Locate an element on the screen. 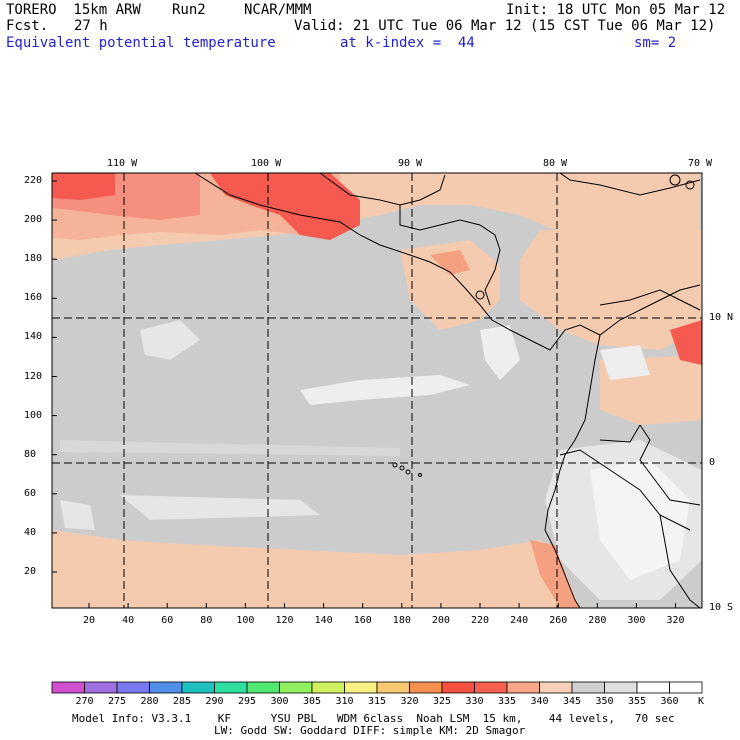 Image resolution: width=740 pixels, height=740 pixels. peru-border is located at coordinates (625, 490).